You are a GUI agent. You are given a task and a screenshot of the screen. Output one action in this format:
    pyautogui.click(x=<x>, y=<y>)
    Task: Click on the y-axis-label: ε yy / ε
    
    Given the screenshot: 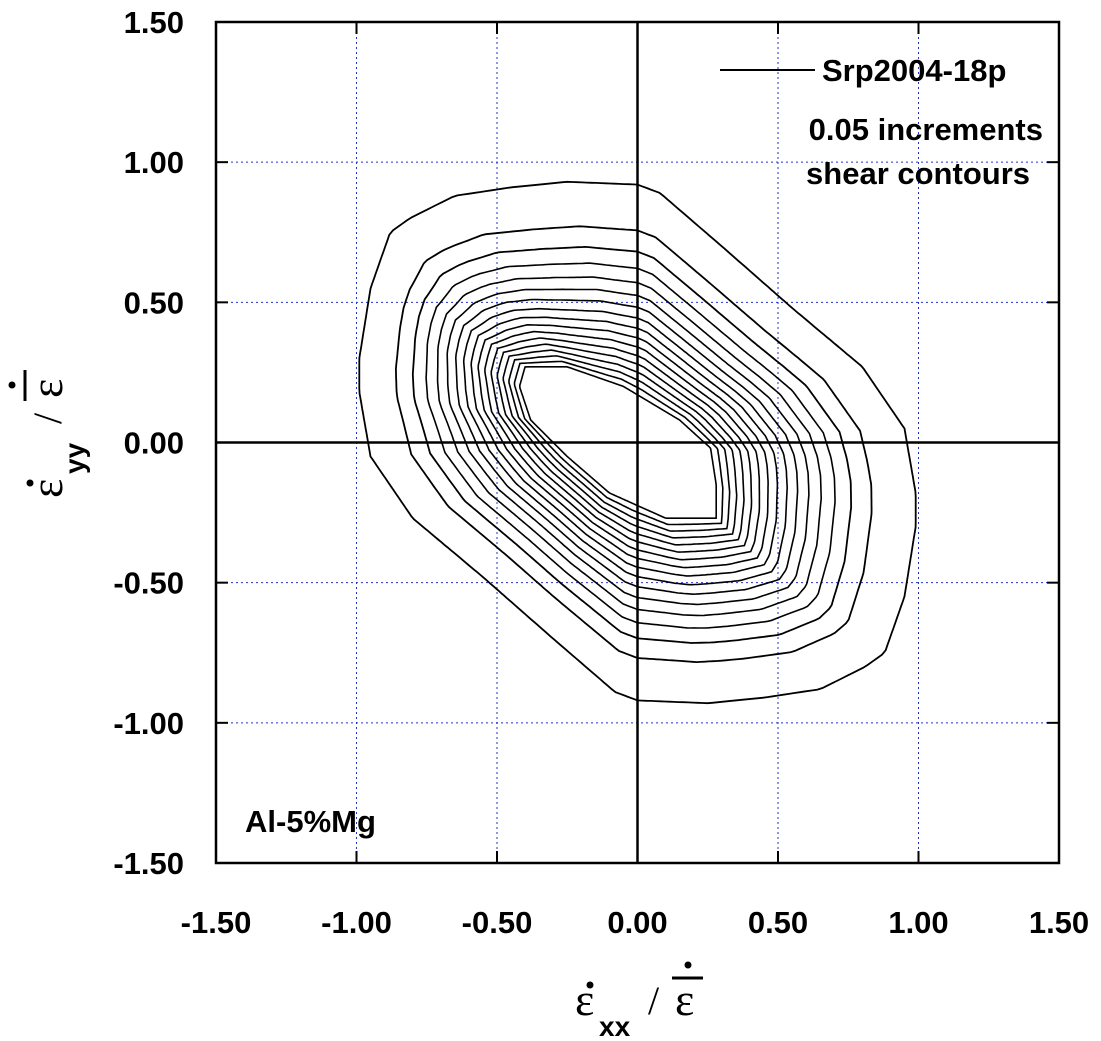 What is the action you would take?
    pyautogui.click(x=49, y=434)
    